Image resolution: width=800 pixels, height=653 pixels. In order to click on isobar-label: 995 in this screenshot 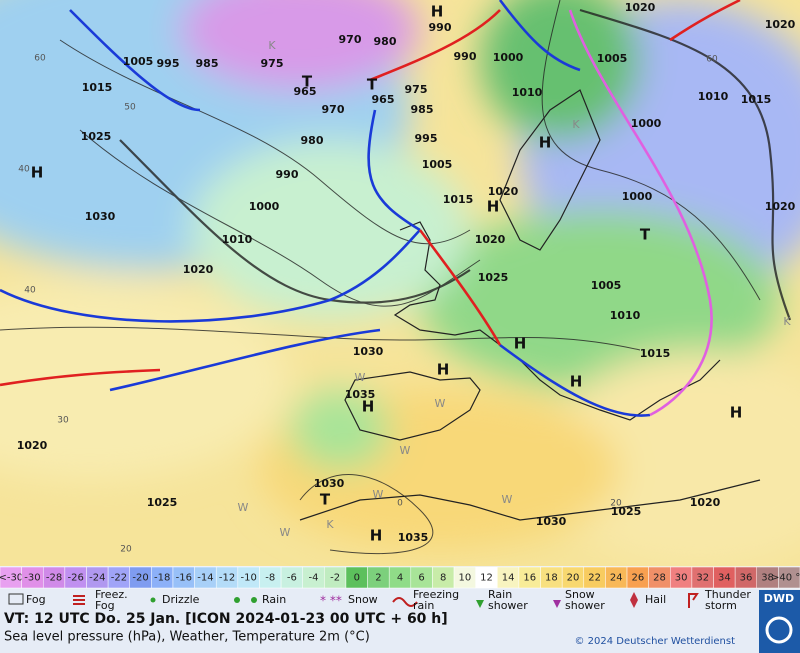, I will do `click(426, 138)`.